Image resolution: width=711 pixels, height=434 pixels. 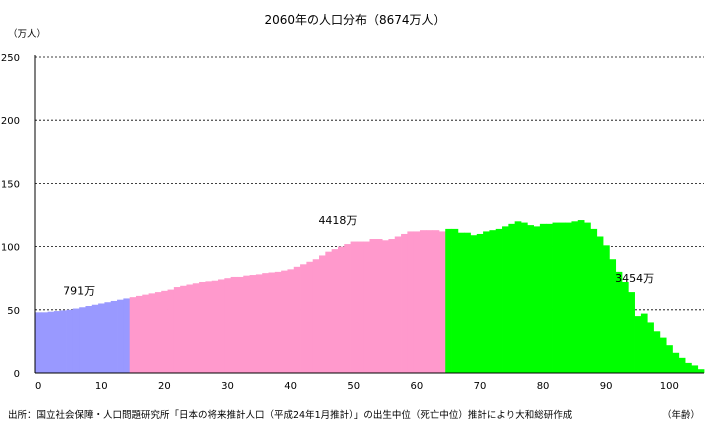 I want to click on y-tick-label: 50, so click(x=13, y=311).